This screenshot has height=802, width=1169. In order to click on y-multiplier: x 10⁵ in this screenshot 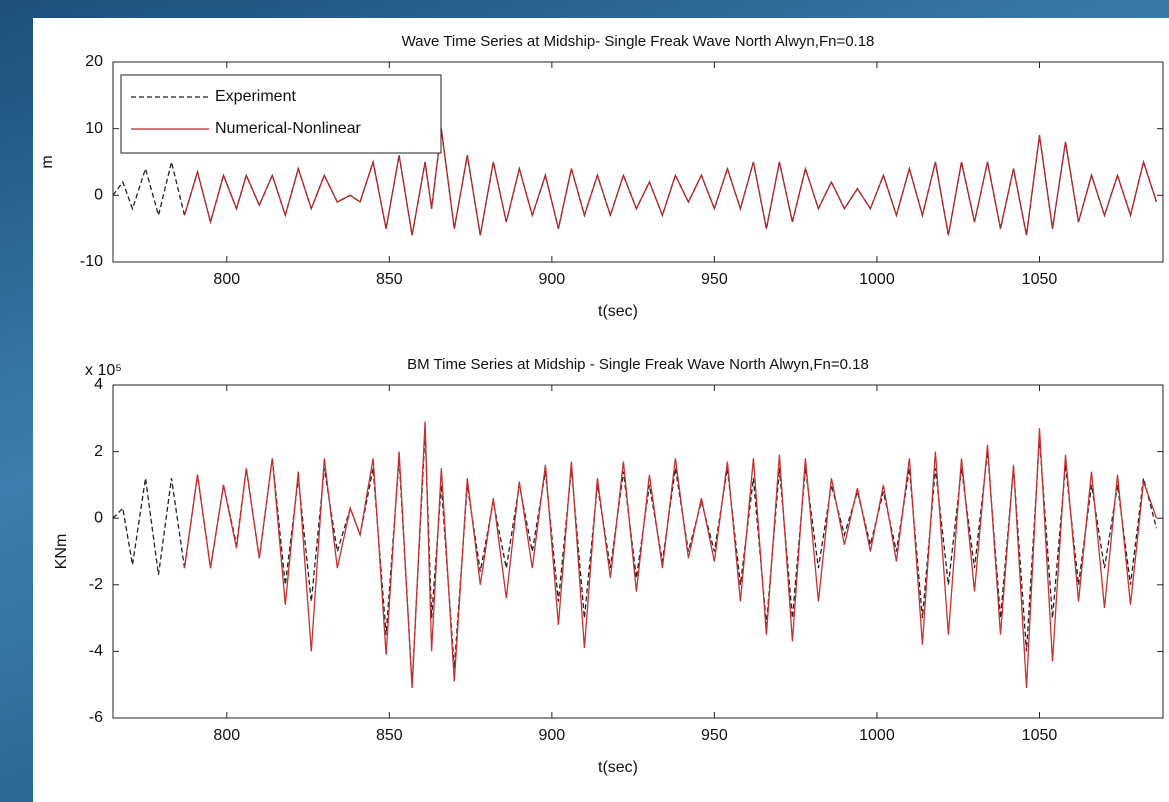, I will do `click(103, 370)`.